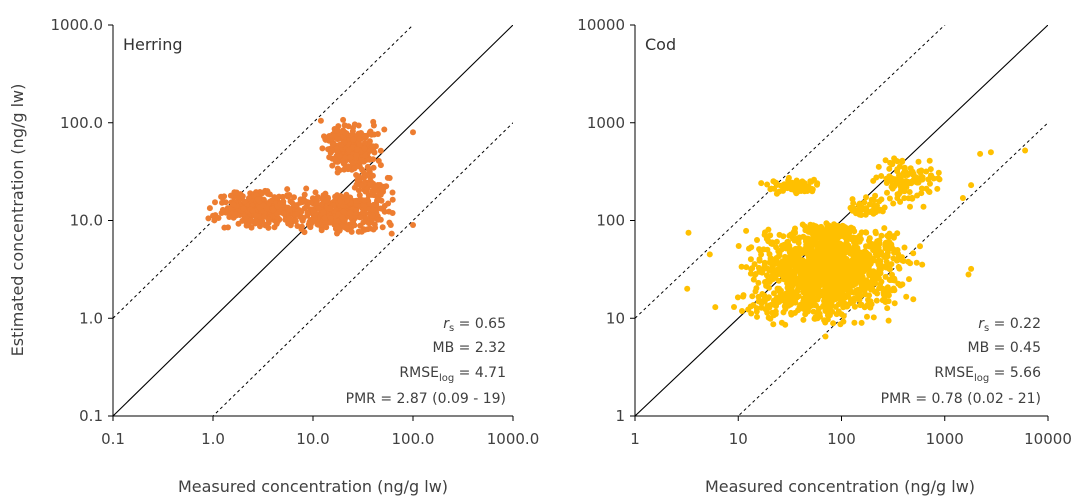  Describe the element at coordinates (313, 486) in the screenshot. I see `x-axis-label-herring: Measured concentration (ng/g lw)` at that location.